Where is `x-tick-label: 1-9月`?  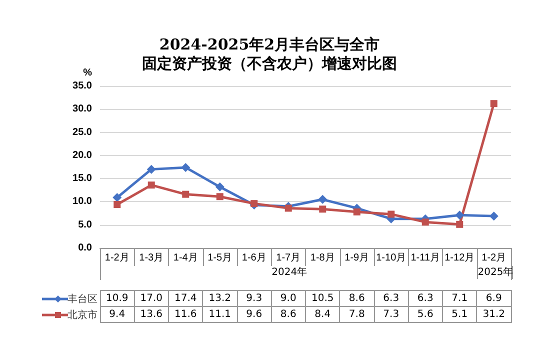
x-tick-label: 1-9月 is located at coordinates (357, 258).